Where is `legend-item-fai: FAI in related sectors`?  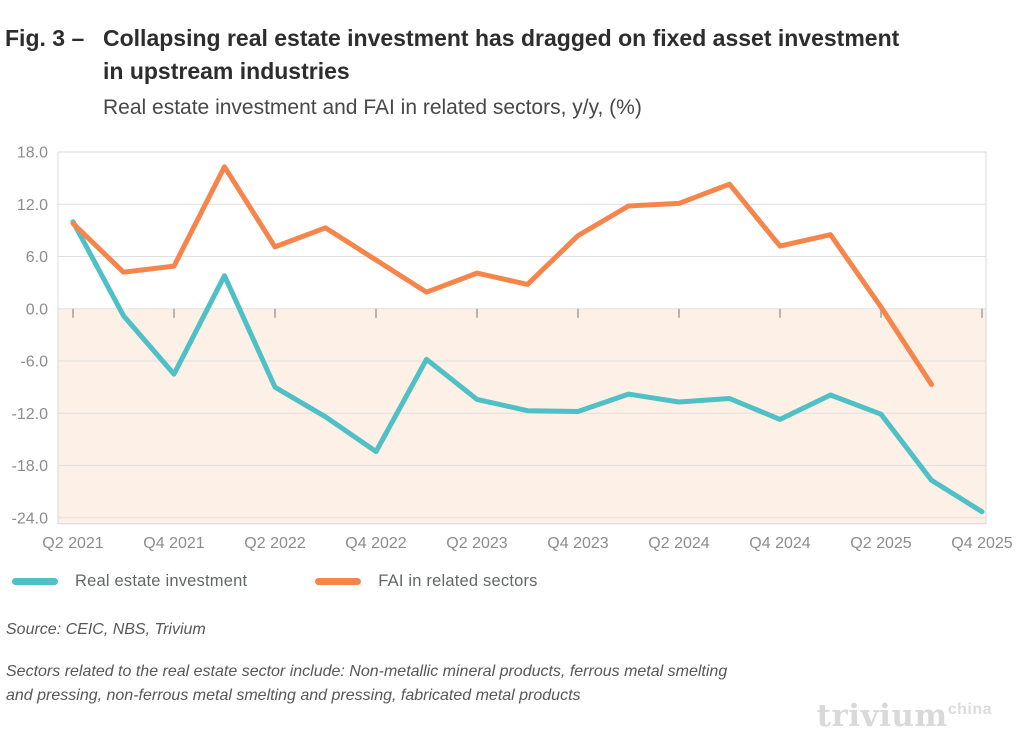 legend-item-fai: FAI in related sectors is located at coordinates (426, 581).